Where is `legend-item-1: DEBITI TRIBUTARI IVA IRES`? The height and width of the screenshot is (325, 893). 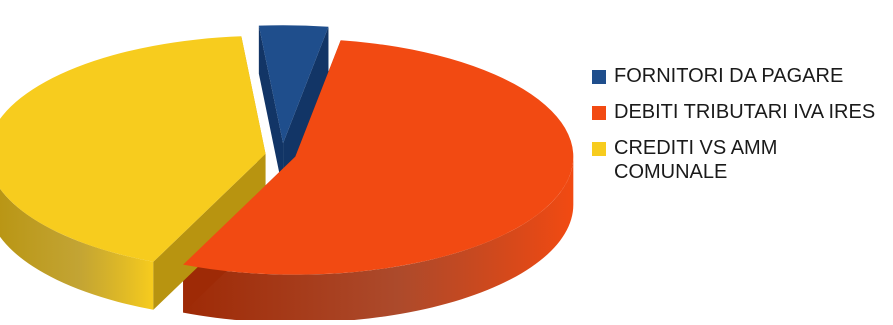
legend-item-1: DEBITI TRIBUTARI IVA IRES is located at coordinates (740, 112).